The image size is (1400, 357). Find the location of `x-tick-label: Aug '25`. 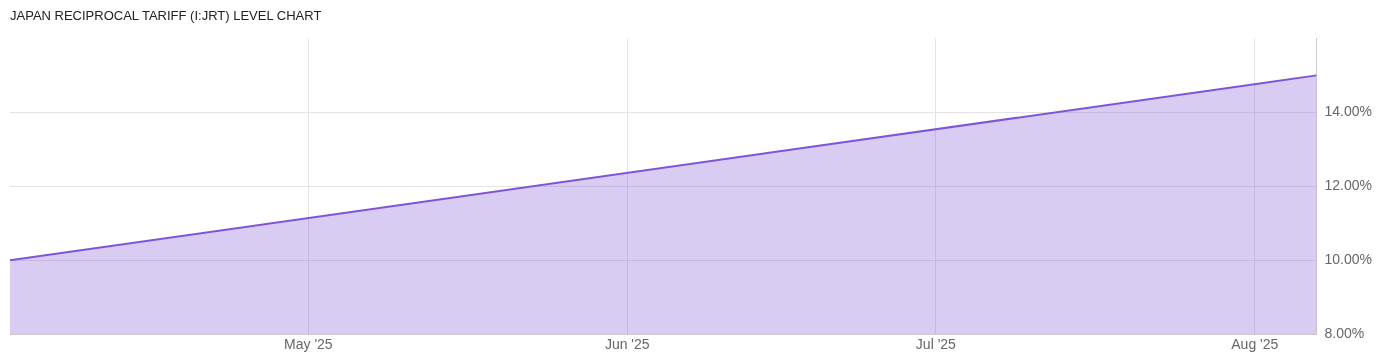

x-tick-label: Aug '25 is located at coordinates (1255, 344).